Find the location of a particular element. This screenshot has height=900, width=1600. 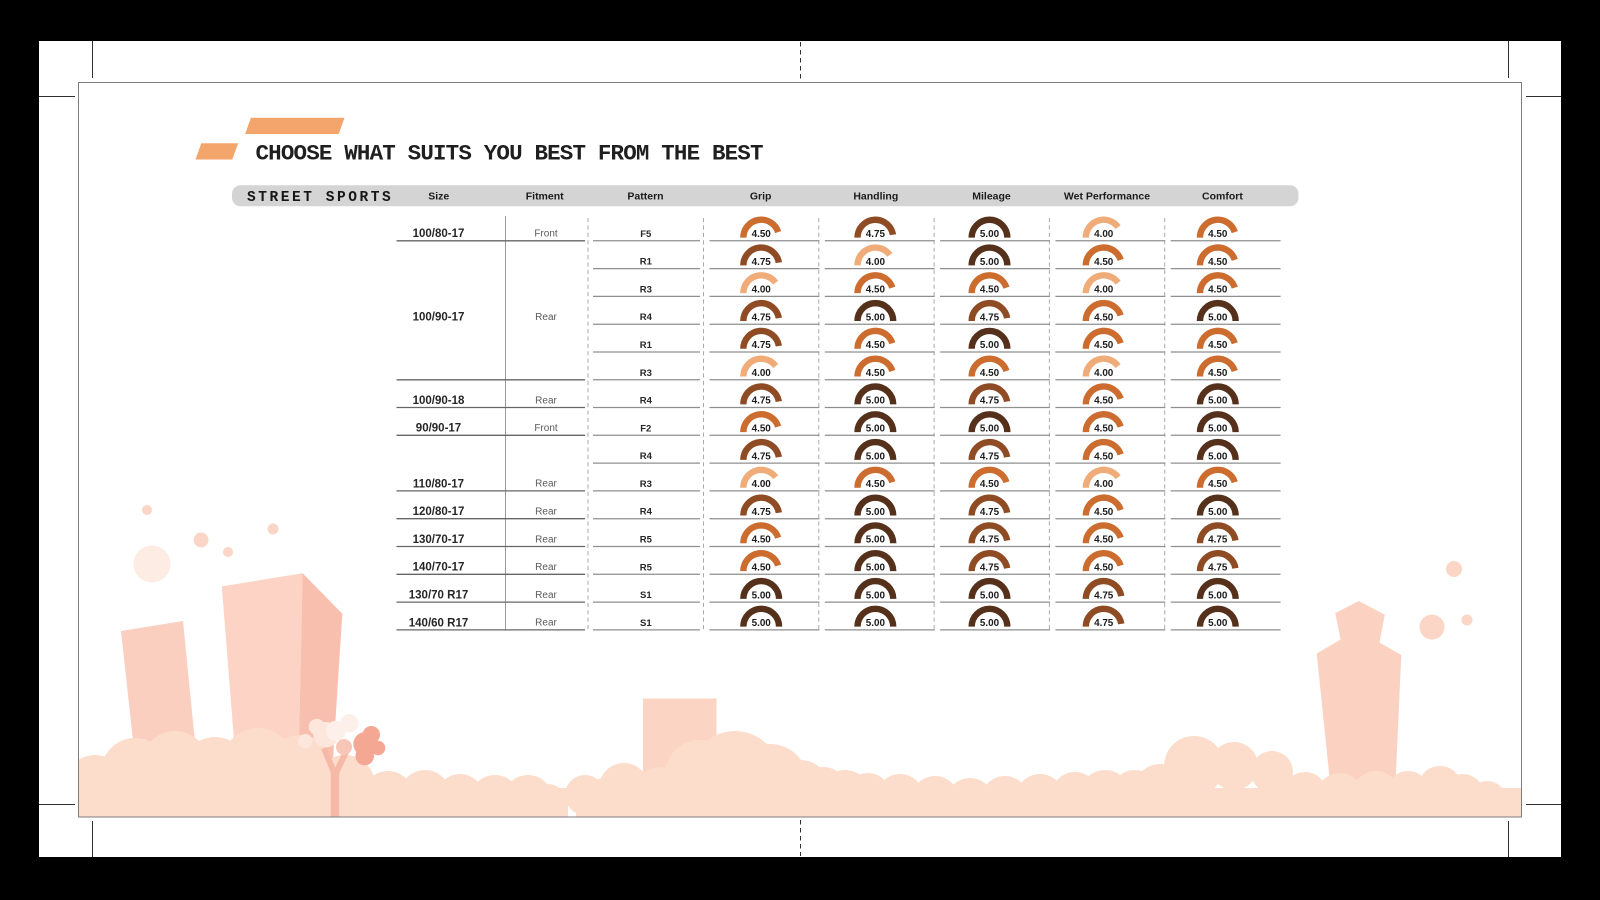

svg-text: 110/80-17 is located at coordinates (438, 484).